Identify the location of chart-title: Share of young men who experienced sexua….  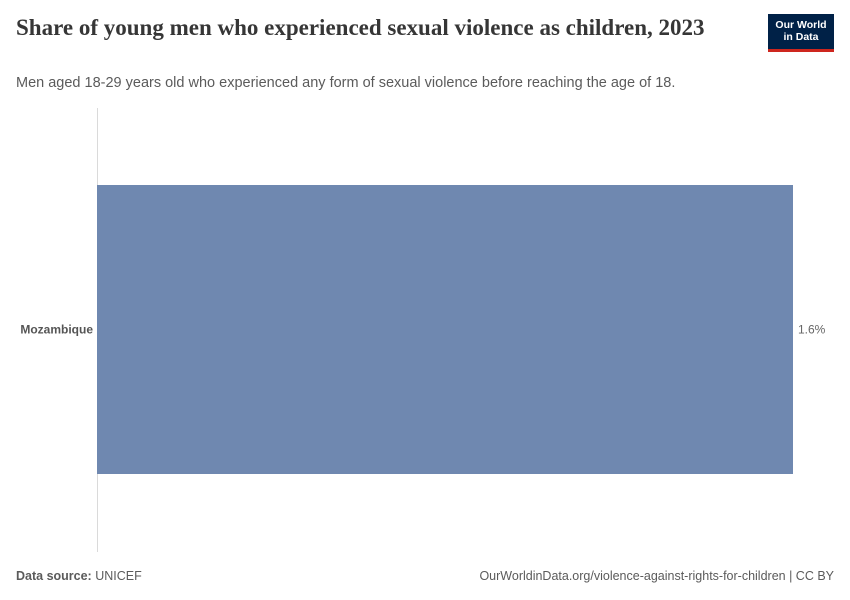
(360, 27).